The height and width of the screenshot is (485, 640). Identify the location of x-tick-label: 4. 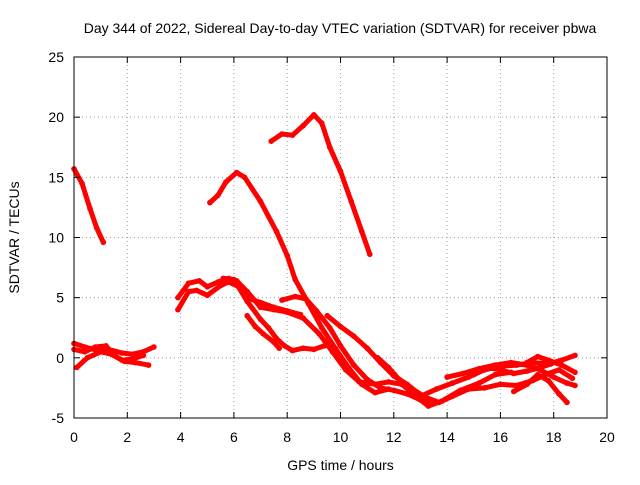
(181, 437).